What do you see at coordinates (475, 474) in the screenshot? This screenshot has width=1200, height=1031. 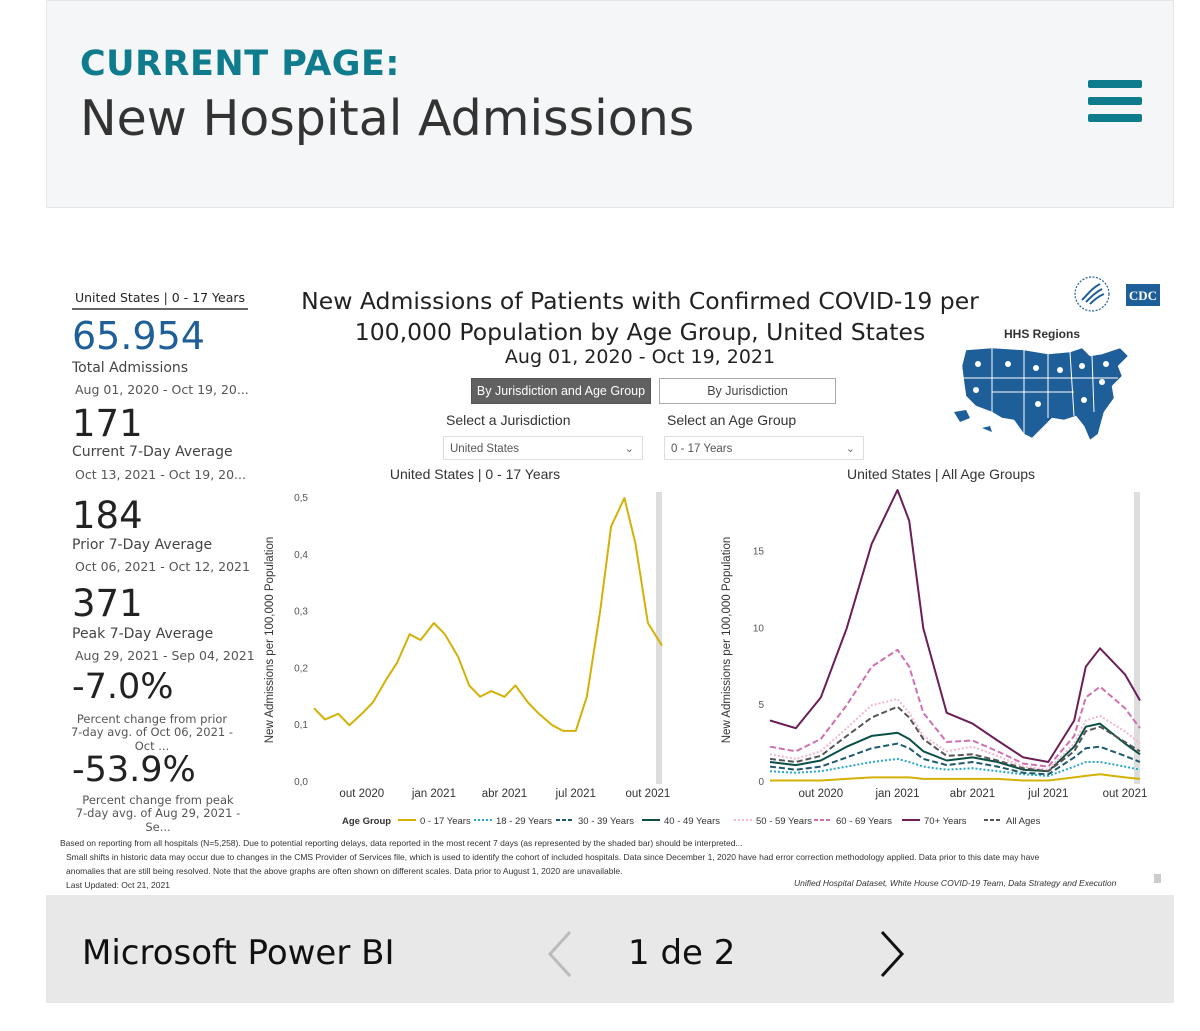 I see `left-chart-title: United States | 0 - 17 Years` at bounding box center [475, 474].